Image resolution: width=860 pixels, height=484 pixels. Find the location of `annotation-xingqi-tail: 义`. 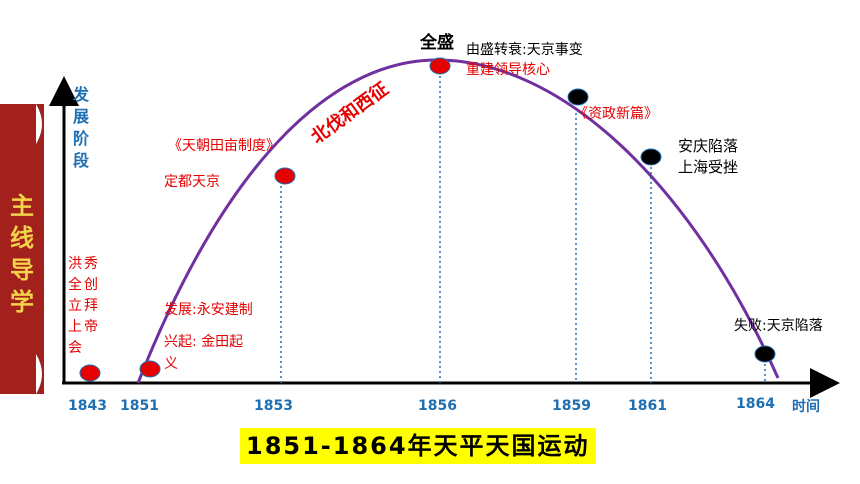

annotation-xingqi-tail: 义 is located at coordinates (171, 364).